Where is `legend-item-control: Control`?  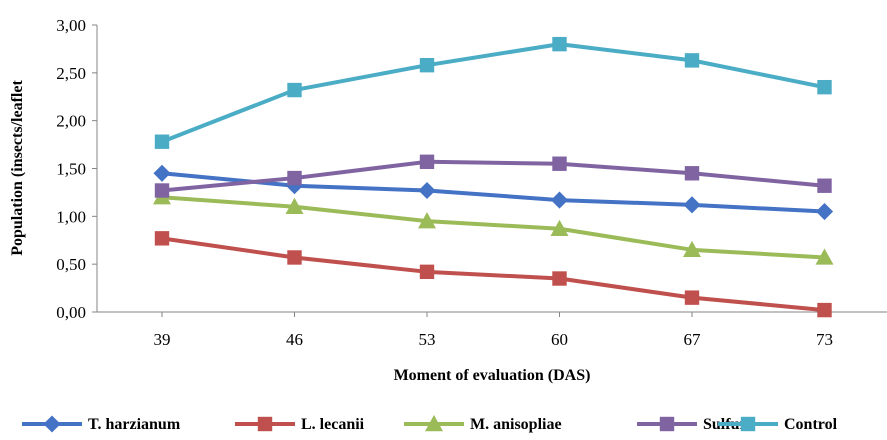
legend-item-control: Control is located at coordinates (778, 424).